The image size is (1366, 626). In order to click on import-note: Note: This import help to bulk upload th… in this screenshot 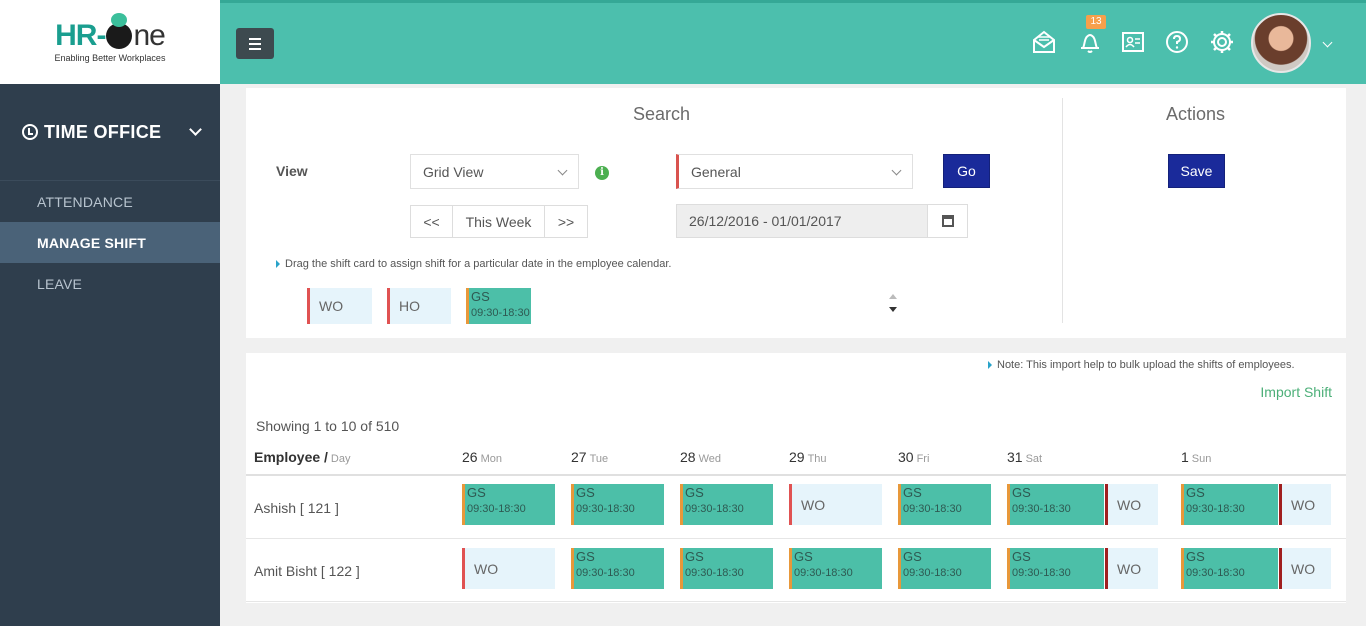, I will do `click(1141, 365)`.